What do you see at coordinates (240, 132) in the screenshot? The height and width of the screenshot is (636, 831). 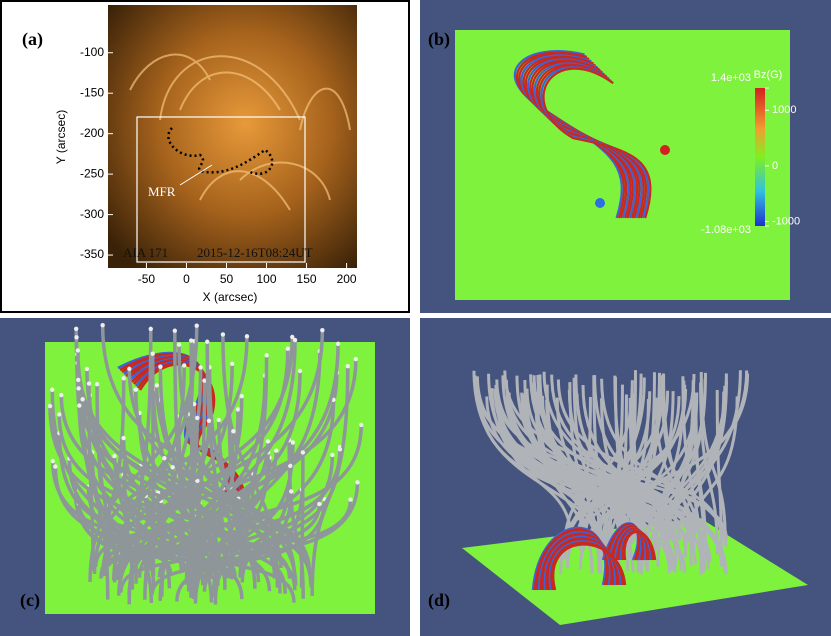 I see `coronal-loops` at bounding box center [240, 132].